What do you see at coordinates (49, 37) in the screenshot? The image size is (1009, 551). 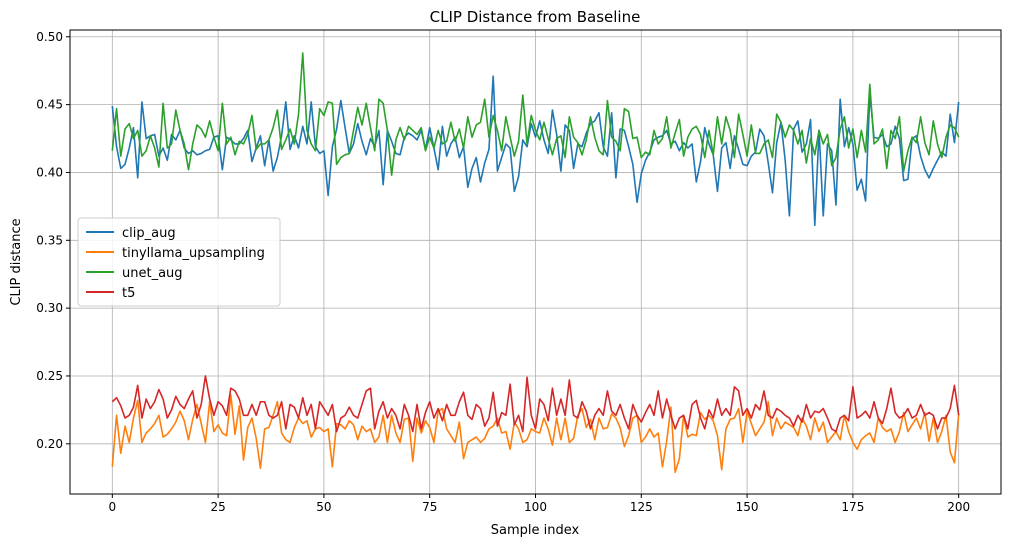 I see `y-tick-label: 0.50` at bounding box center [49, 37].